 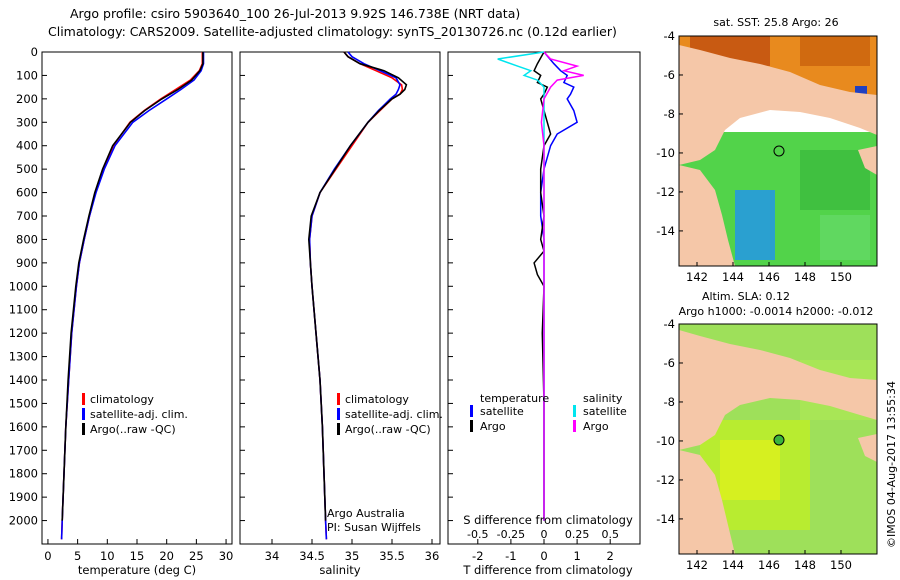 What do you see at coordinates (23, 403) in the screenshot?
I see `depth-tick-label: 1500` at bounding box center [23, 403].